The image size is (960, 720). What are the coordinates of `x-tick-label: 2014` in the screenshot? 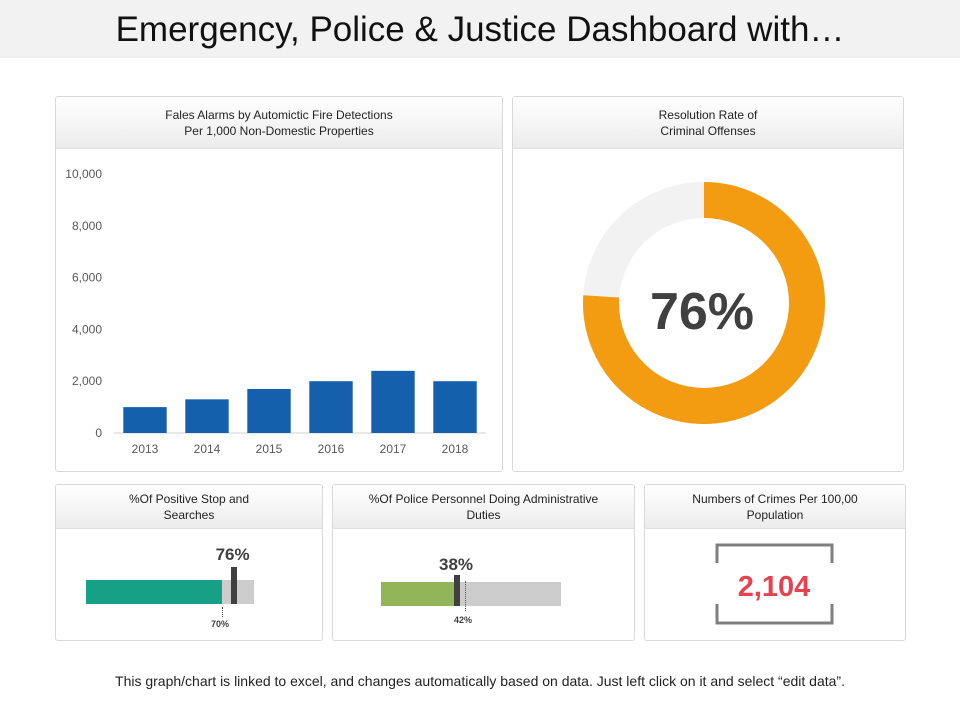 It's located at (207, 449).